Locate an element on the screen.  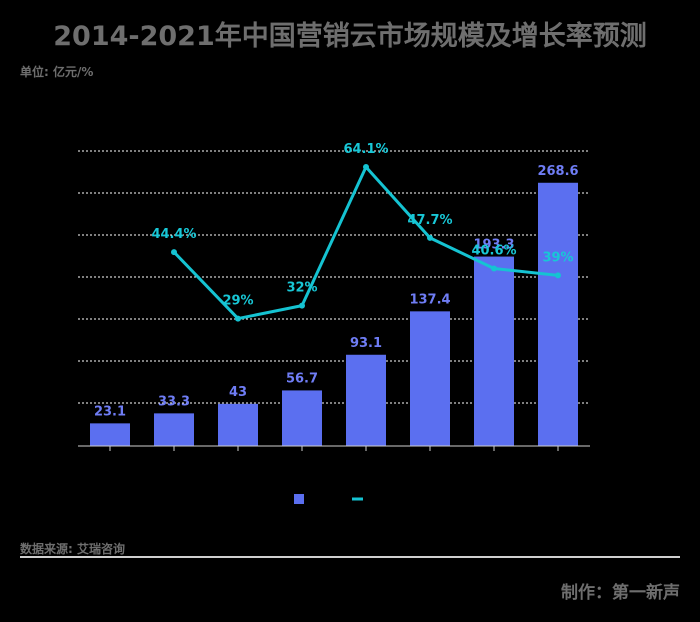
footer-divider is located at coordinates (350, 557).